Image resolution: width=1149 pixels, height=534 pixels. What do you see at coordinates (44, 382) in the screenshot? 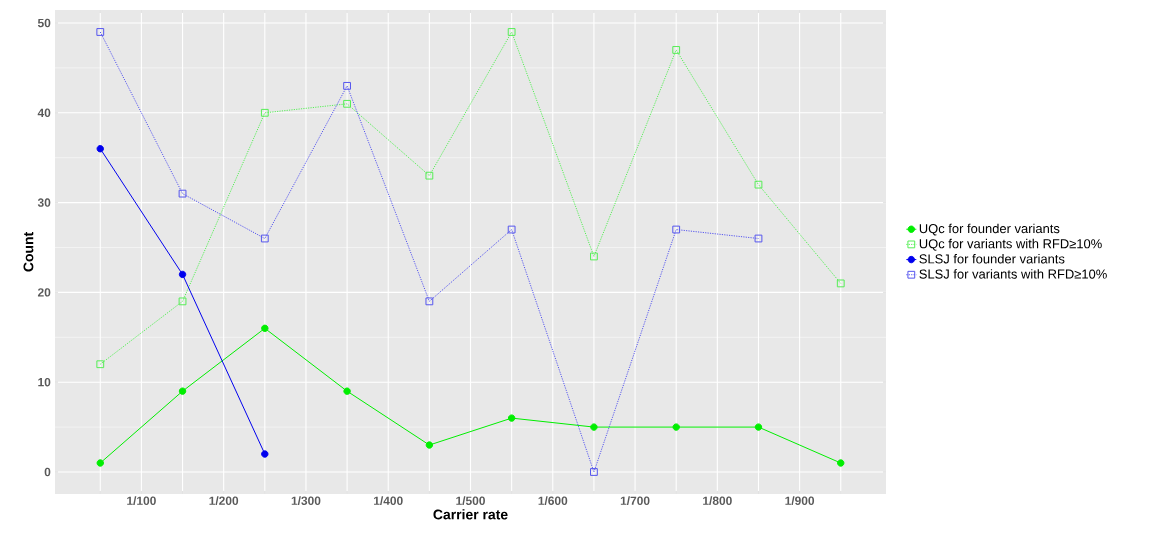
I see `y-tick-label: 10` at bounding box center [44, 382].